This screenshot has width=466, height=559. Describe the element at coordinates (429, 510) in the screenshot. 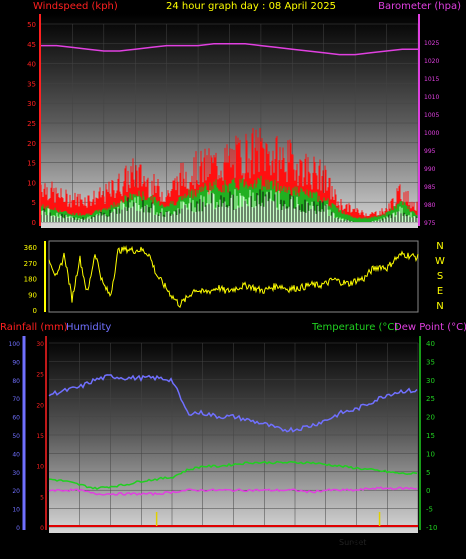

I see `temp-tick-label: -5` at that location.